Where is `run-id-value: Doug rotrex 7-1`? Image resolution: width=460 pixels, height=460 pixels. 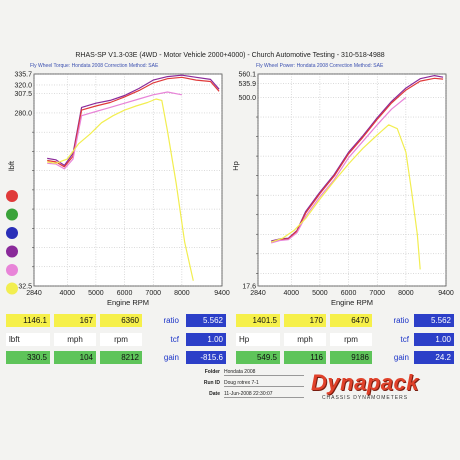 run-id-value: Doug rotrex 7-1 is located at coordinates (264, 383).